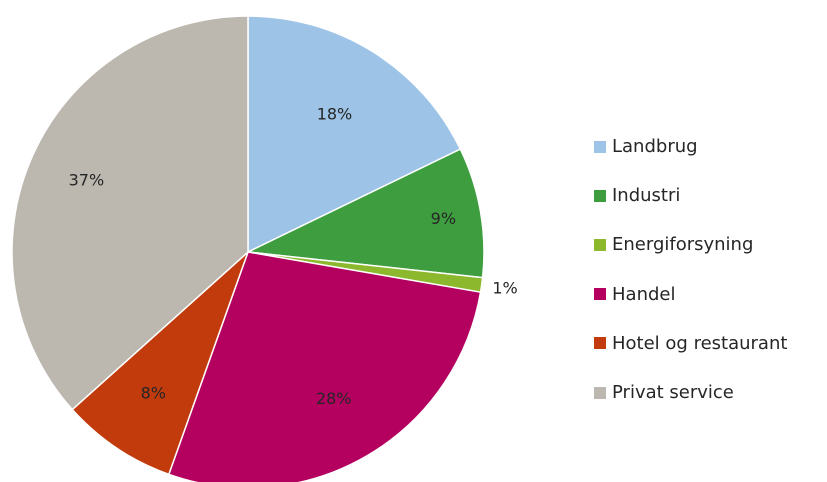 This screenshot has height=482, width=827. I want to click on pie-slice-landbrug, so click(354, 134).